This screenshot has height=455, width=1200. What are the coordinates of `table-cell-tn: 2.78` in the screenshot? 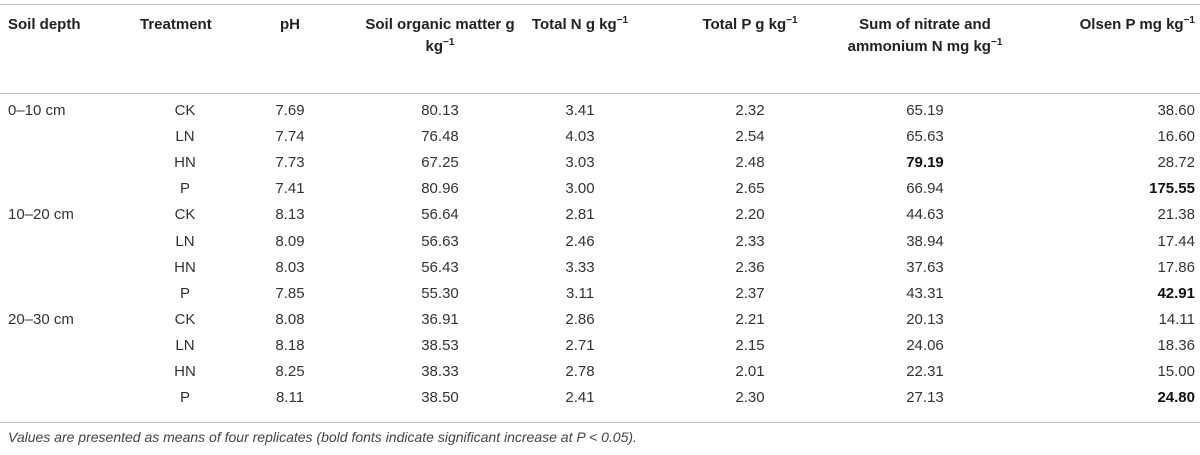 It's located at (580, 371).